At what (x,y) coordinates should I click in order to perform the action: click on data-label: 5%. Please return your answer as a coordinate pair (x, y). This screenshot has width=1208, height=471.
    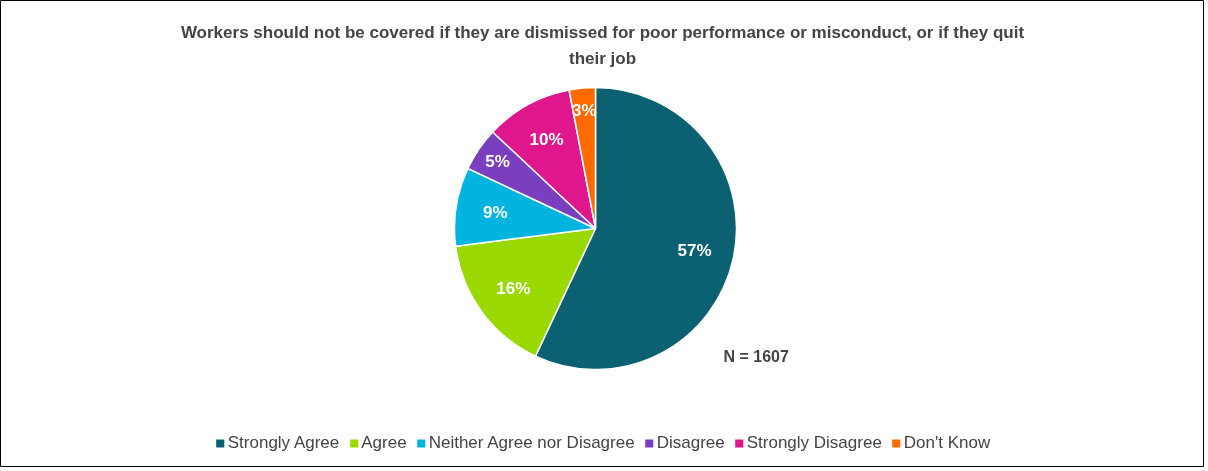
    Looking at the image, I should click on (497, 162).